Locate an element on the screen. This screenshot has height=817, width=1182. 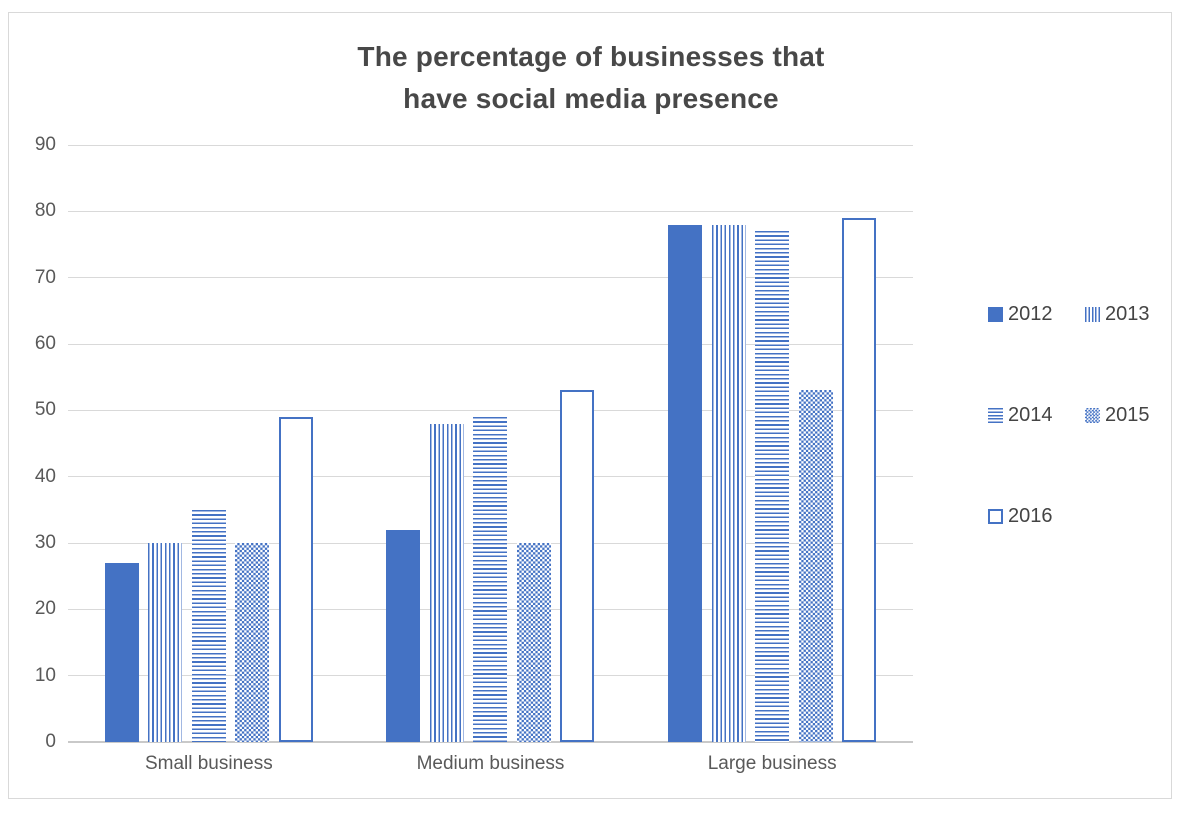
y-axis-tick-label-50: 50 is located at coordinates (45, 410).